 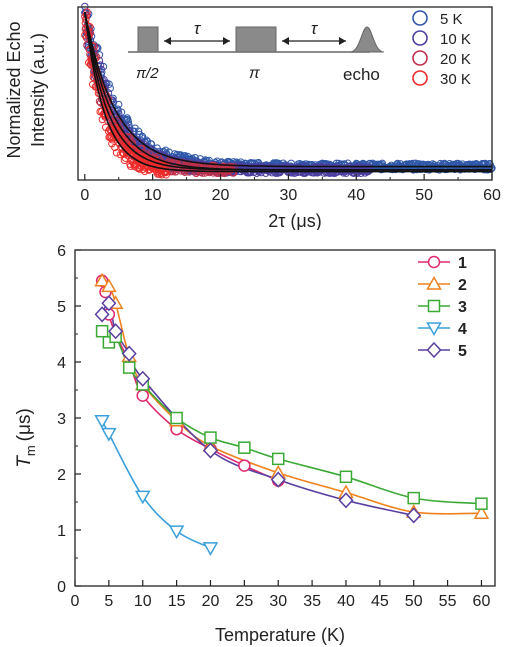 What do you see at coordinates (482, 601) in the screenshot?
I see `tm-x-tick-label: 60` at bounding box center [482, 601].